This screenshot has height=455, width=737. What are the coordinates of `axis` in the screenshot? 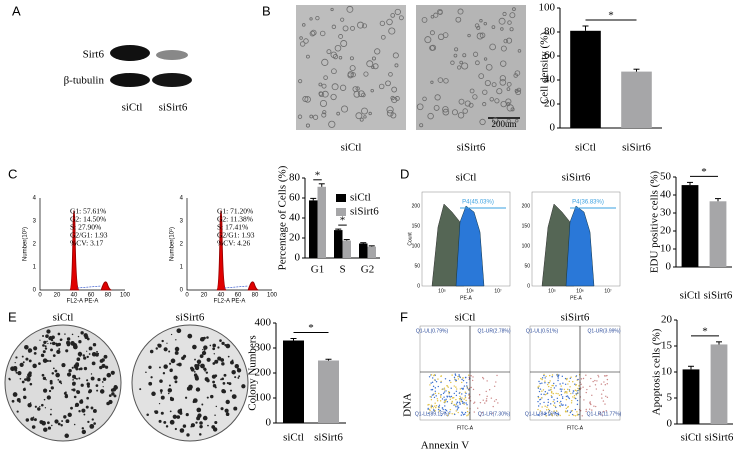 It's located at (229, 244).